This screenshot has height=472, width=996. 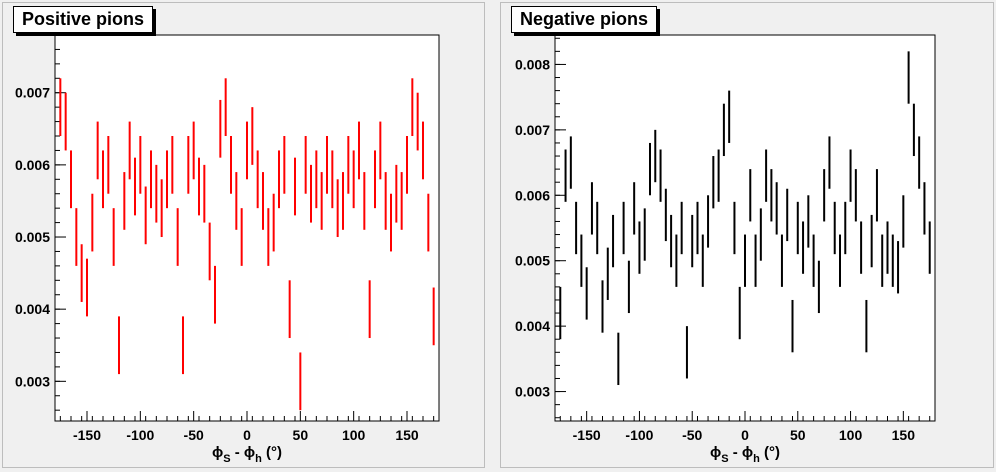 What do you see at coordinates (532, 64) in the screenshot?
I see `y-tick-label: 0.008` at bounding box center [532, 64].